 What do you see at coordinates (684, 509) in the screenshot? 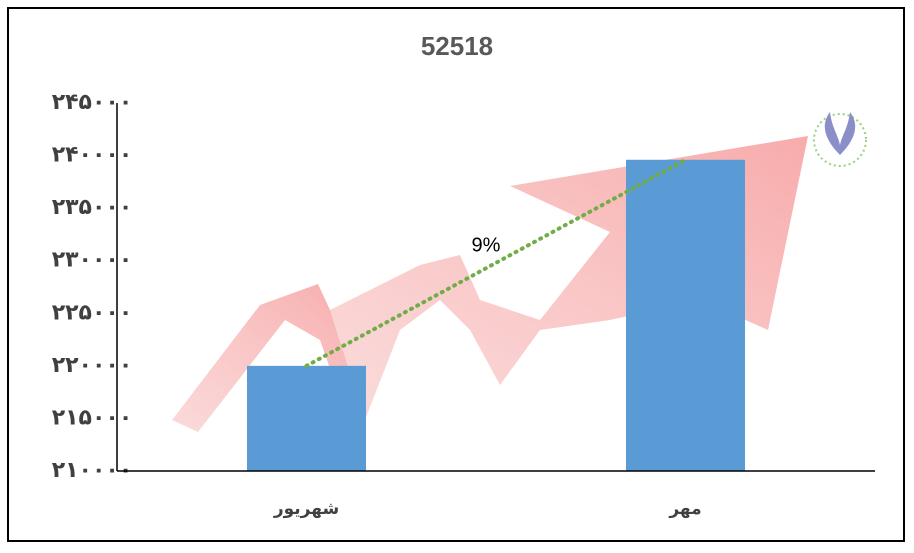
I see `x-tick-label: مهر` at bounding box center [684, 509].